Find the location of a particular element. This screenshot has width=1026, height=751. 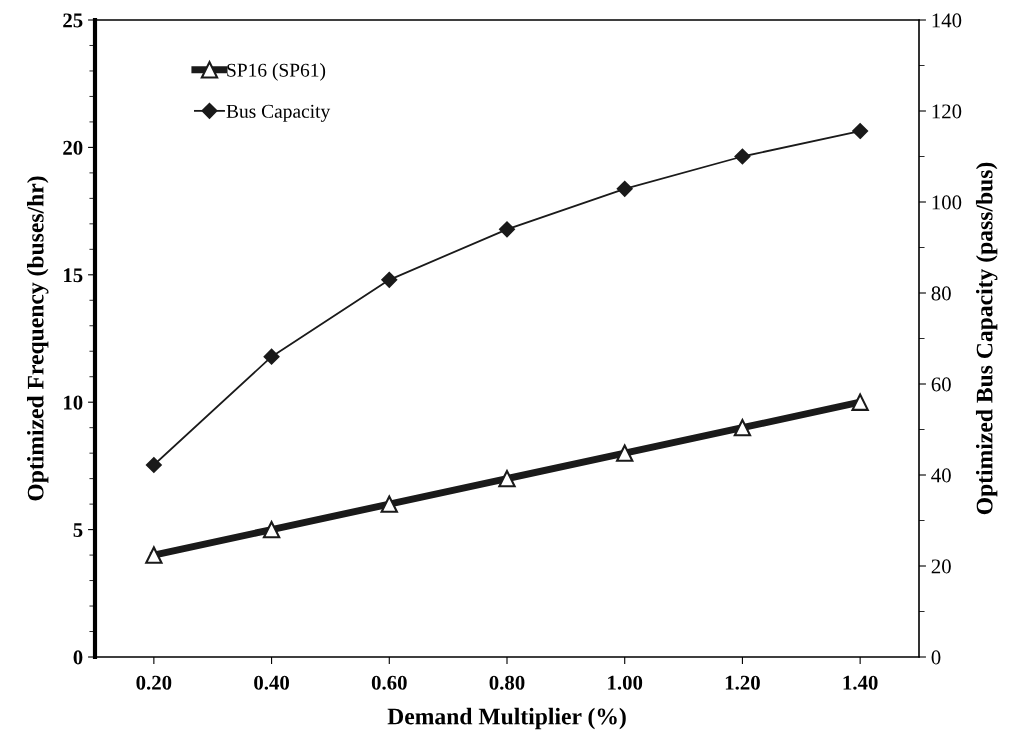

y-tick-label: 15 is located at coordinates (73, 275).